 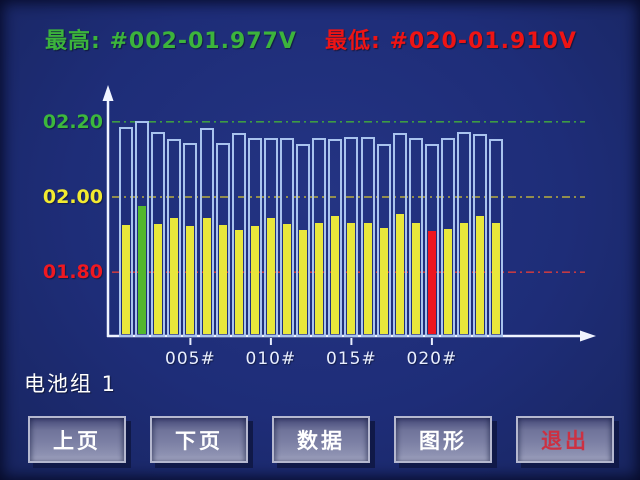 What do you see at coordinates (72, 197) in the screenshot?
I see `y-axis-label-02.00: 02.00` at bounding box center [72, 197].